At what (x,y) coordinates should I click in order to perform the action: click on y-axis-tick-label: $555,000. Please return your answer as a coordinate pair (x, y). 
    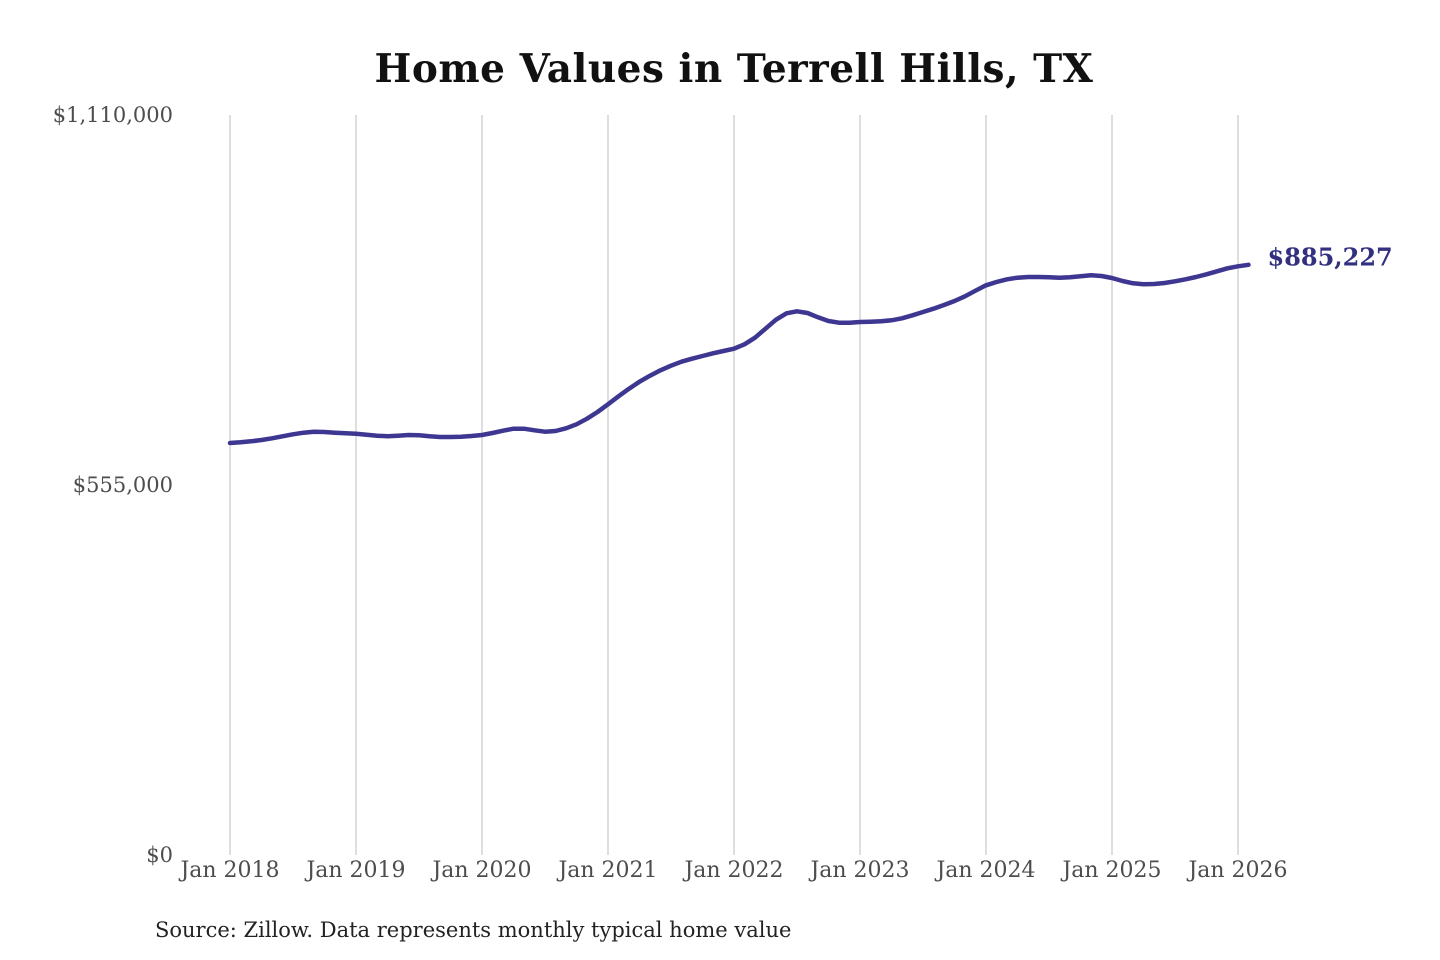
    Looking at the image, I should click on (122, 485).